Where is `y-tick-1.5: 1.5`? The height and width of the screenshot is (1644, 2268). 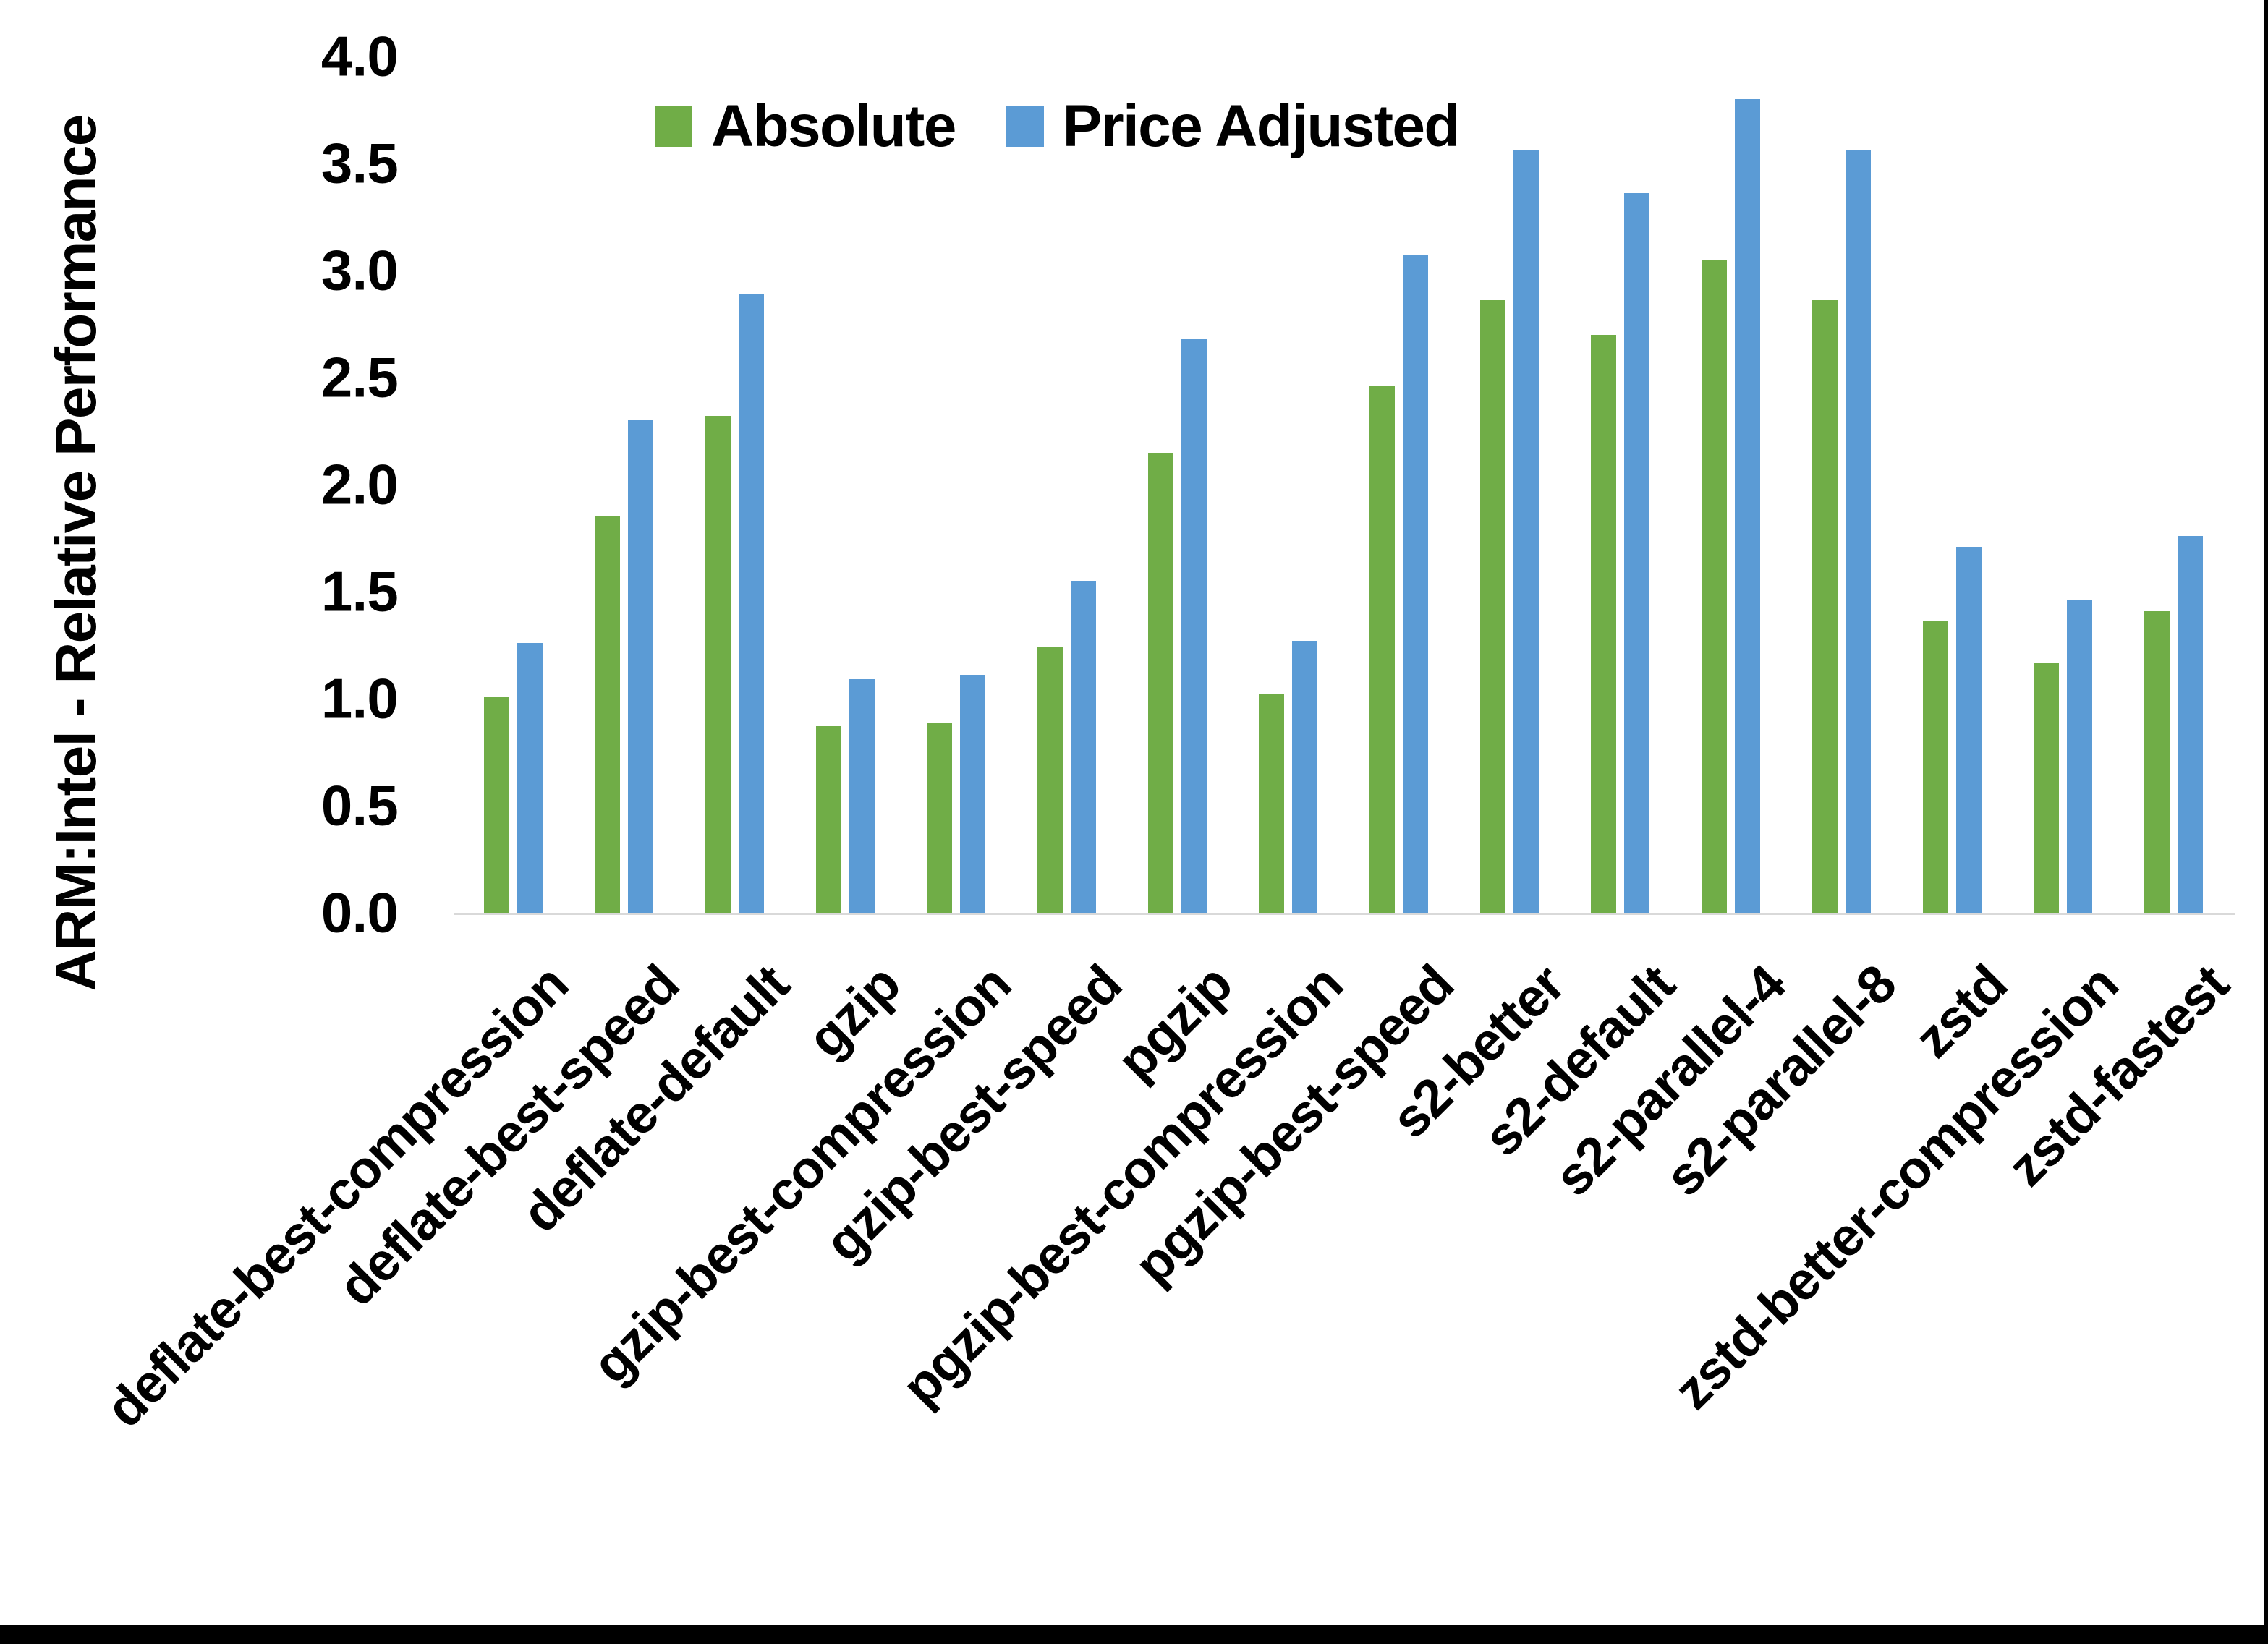
y-tick-1.5: 1.5 is located at coordinates (359, 591).